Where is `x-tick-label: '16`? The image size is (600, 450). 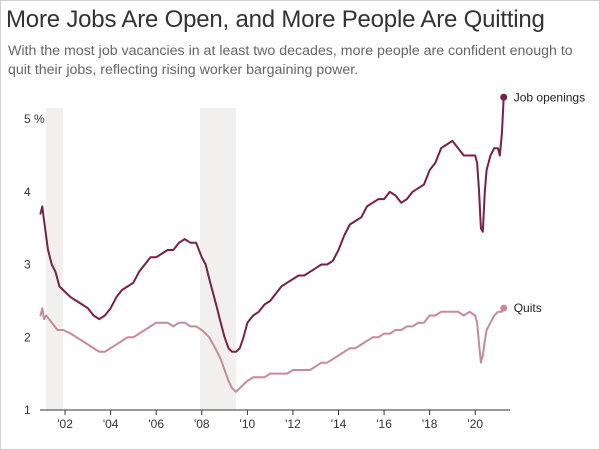
x-tick-label: '16 is located at coordinates (384, 424).